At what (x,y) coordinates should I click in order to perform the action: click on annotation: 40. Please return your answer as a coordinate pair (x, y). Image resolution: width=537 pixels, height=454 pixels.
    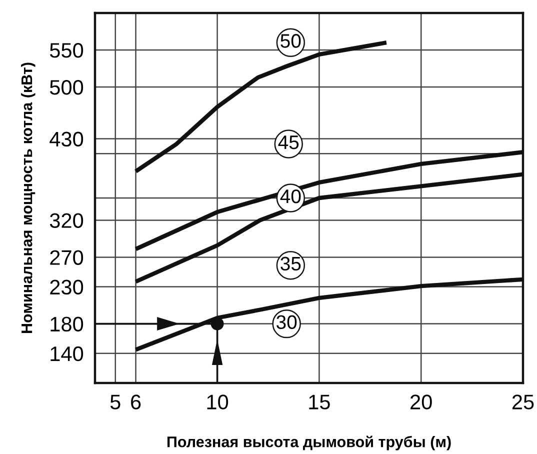
    Looking at the image, I should click on (290, 196).